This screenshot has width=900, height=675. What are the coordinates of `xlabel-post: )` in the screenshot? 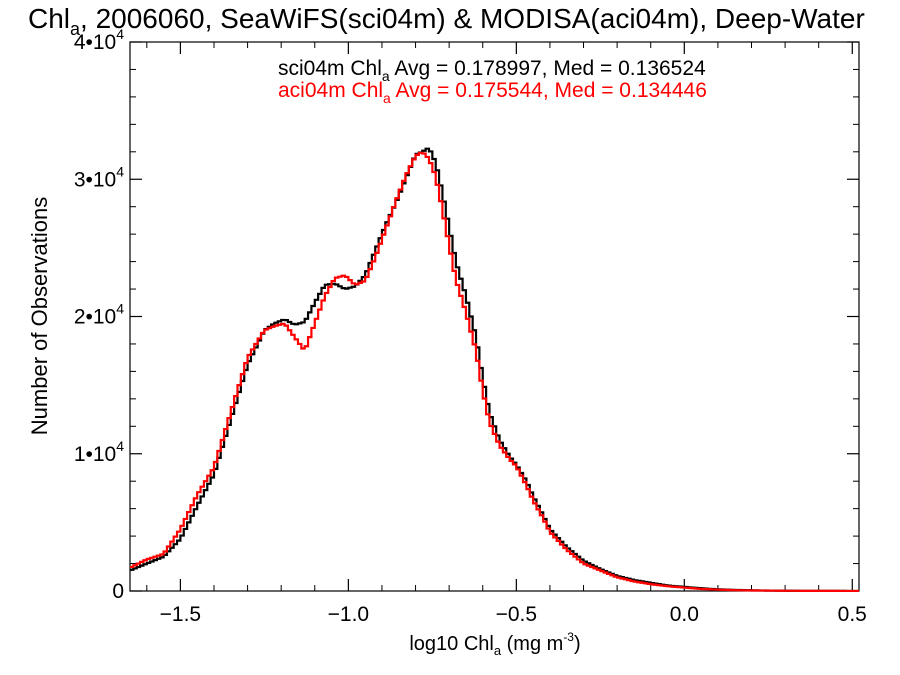 It's located at (577, 644).